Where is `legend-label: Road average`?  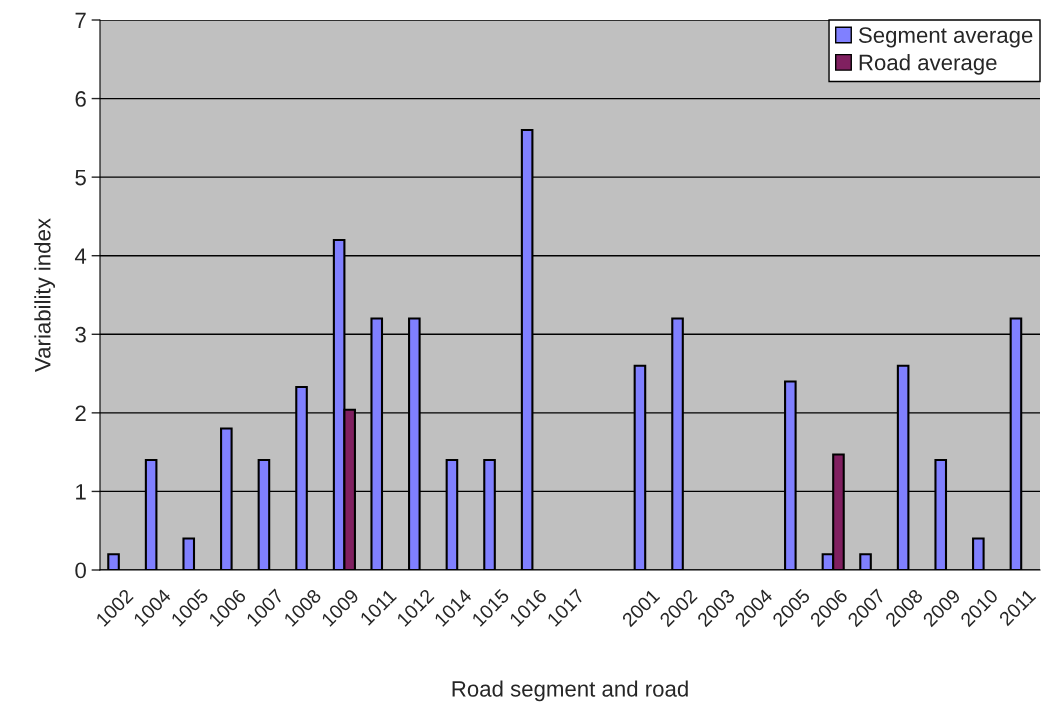
legend-label: Road average is located at coordinates (928, 64).